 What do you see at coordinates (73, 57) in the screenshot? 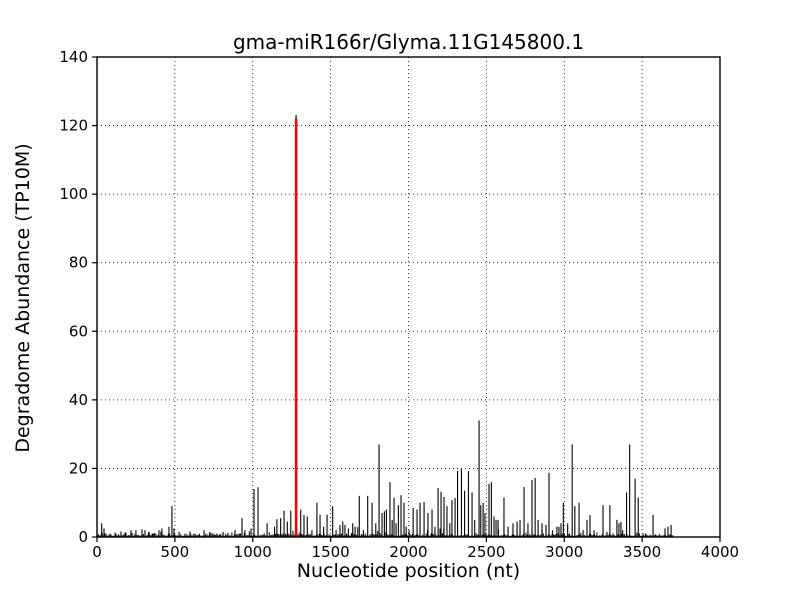
I see `y-tick-label: 140` at bounding box center [73, 57].